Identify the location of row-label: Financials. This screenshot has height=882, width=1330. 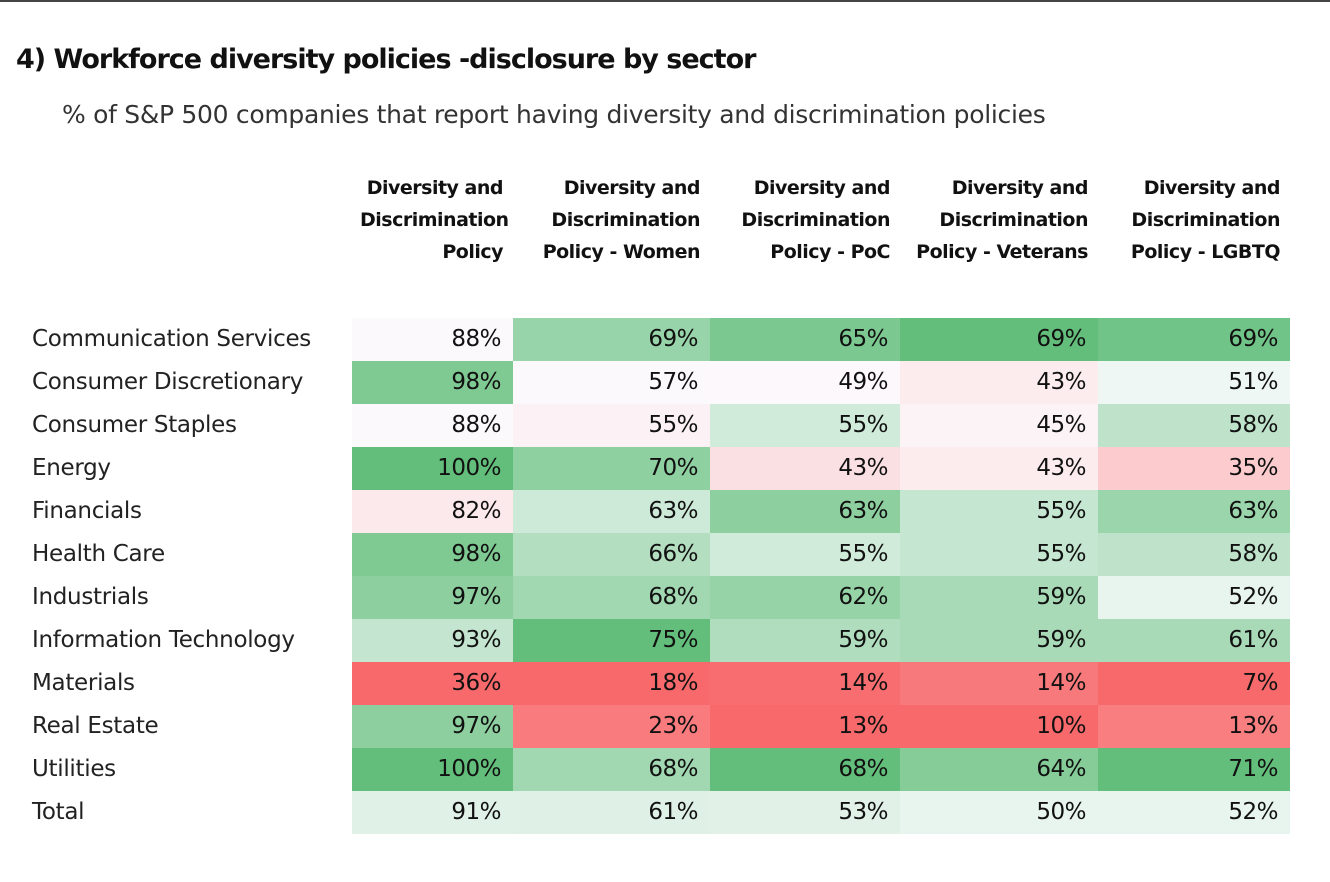
(87, 511).